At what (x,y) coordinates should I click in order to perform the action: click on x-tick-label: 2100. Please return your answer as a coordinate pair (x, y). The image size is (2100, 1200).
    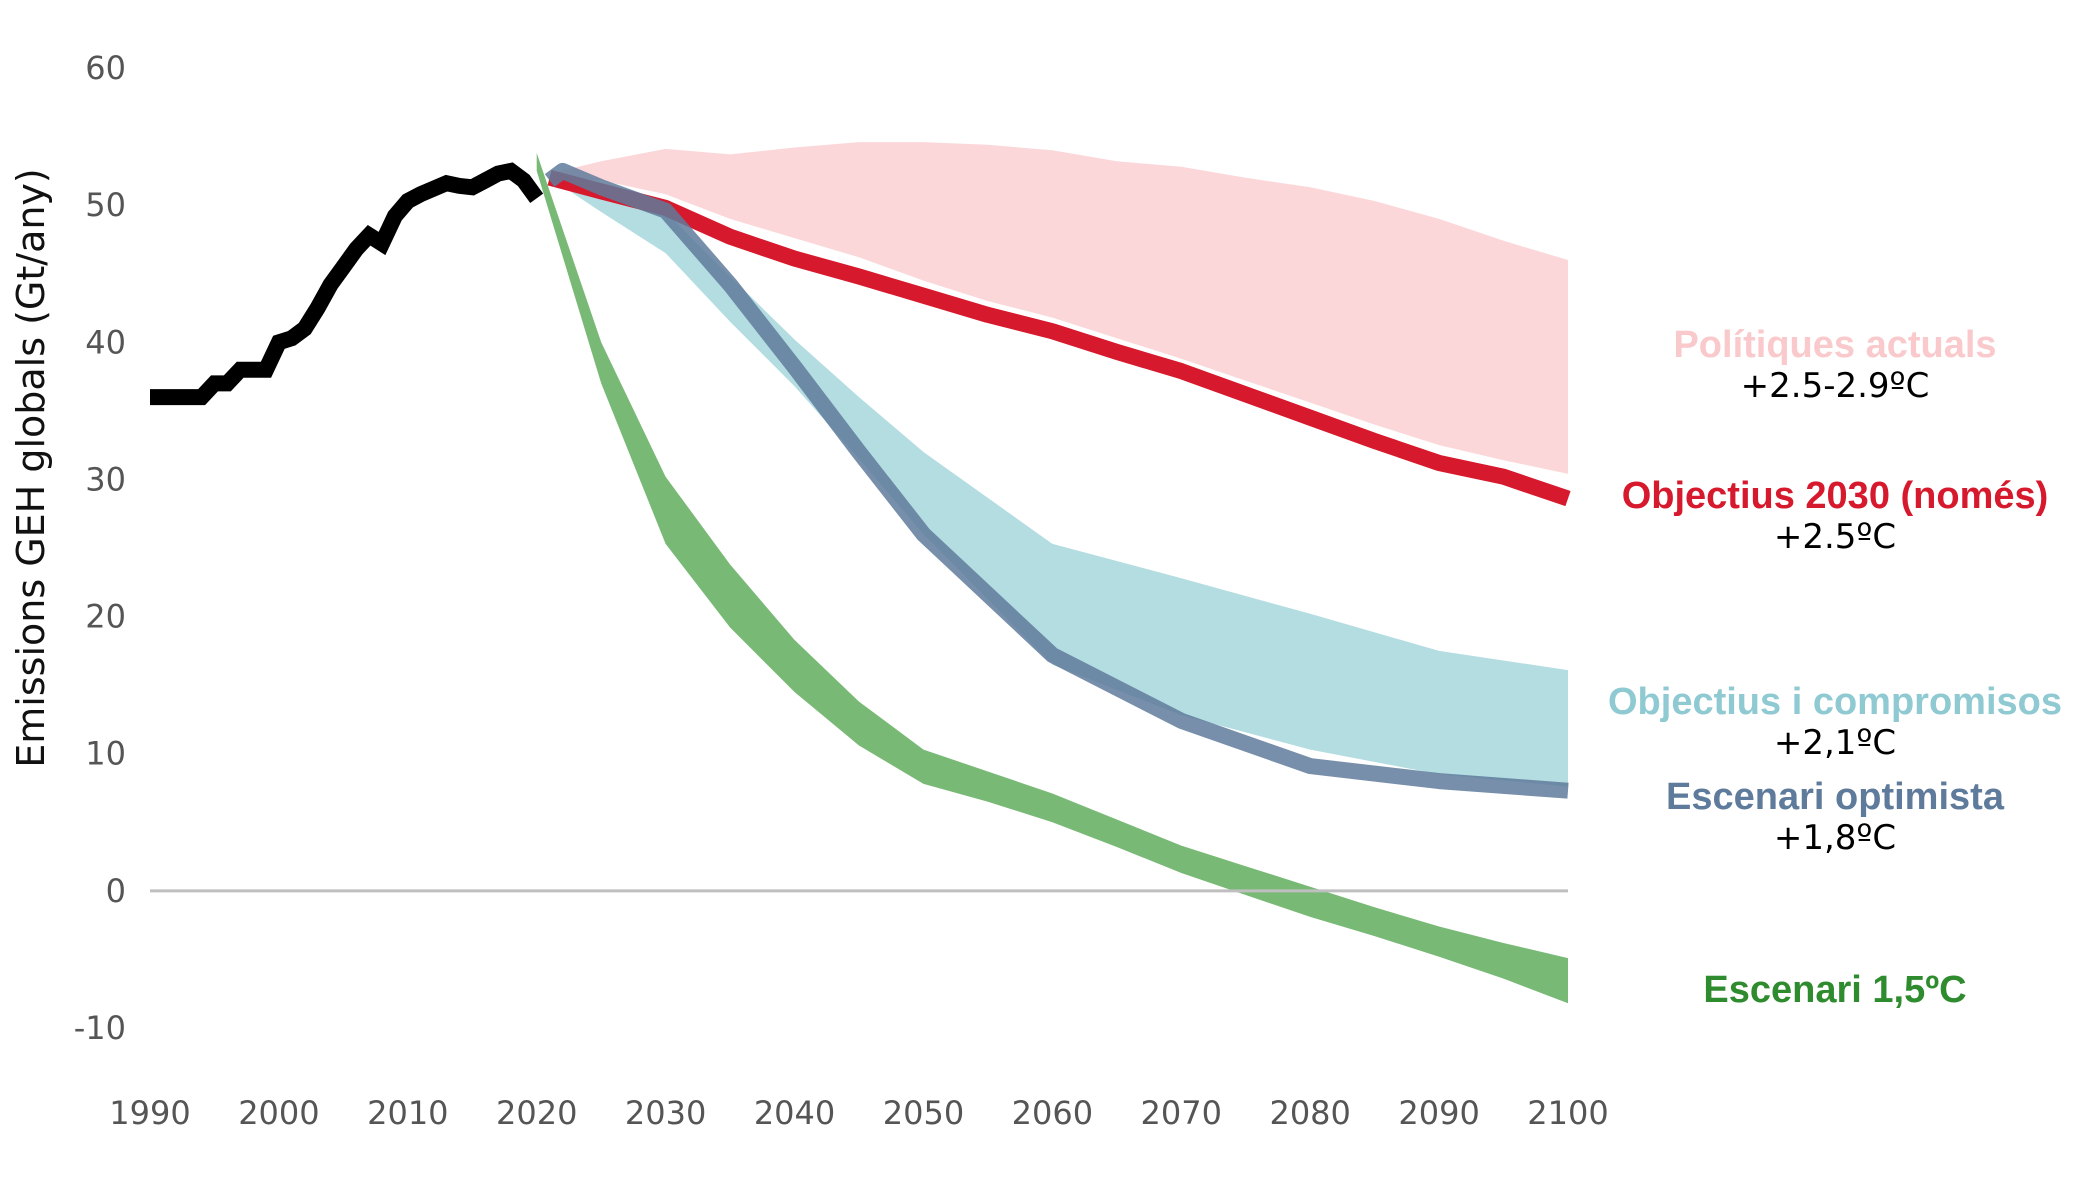
    Looking at the image, I should click on (1567, 1113).